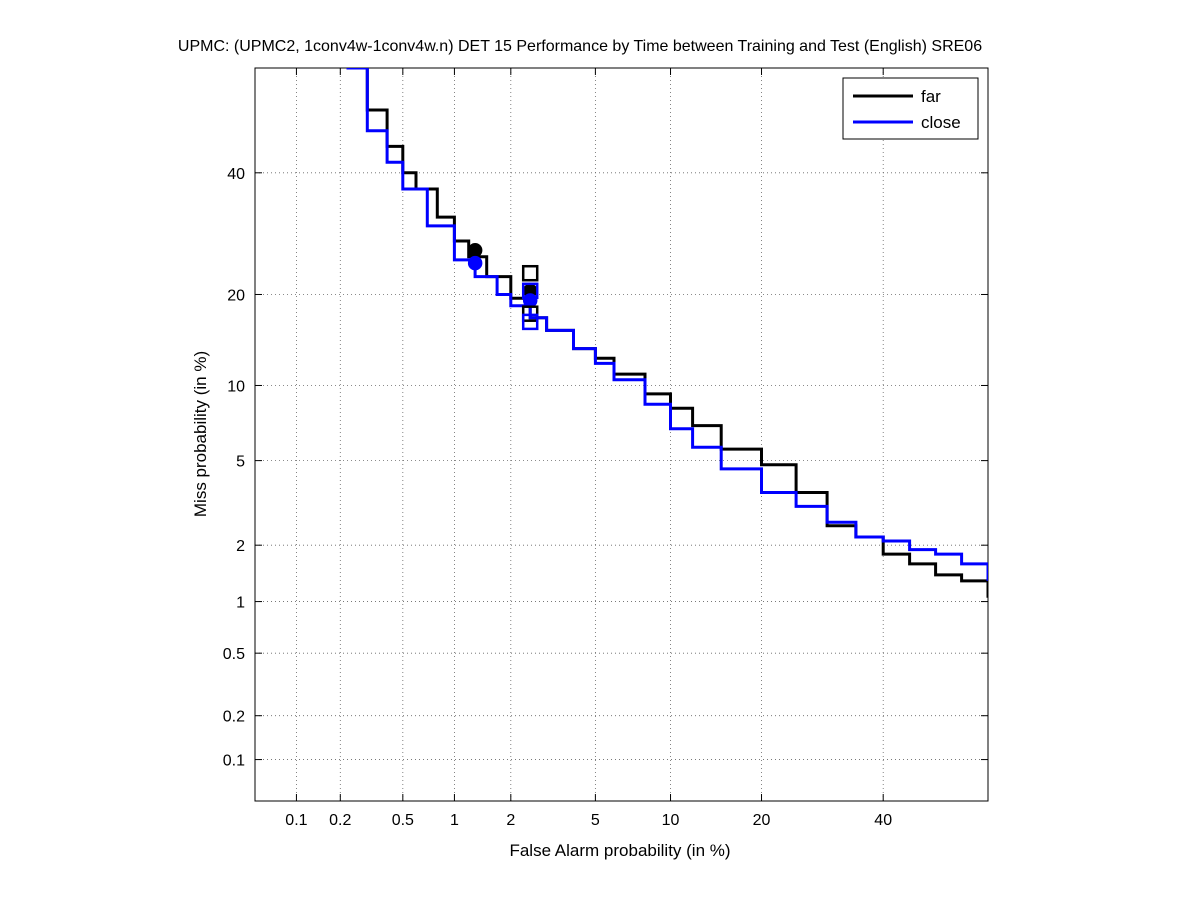  Describe the element at coordinates (454, 820) in the screenshot. I see `x-tick-label: 1` at that location.